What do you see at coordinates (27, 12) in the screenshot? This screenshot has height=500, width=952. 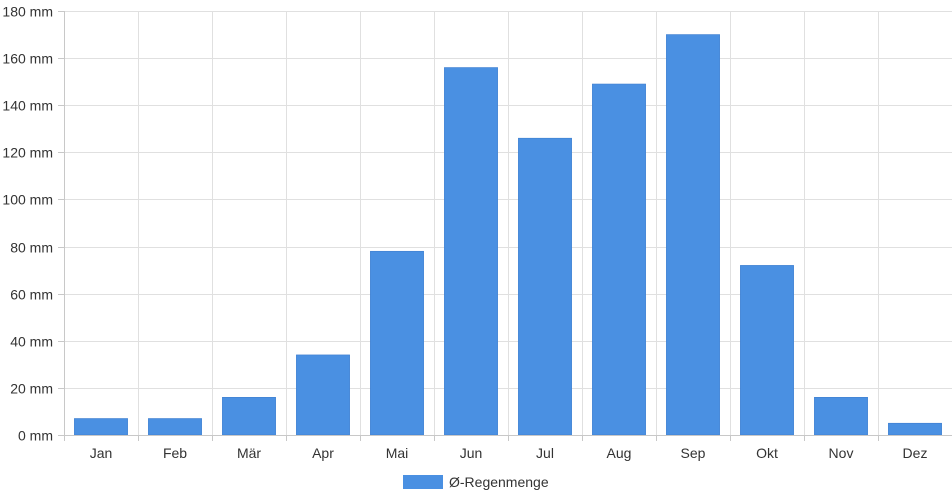 I see `y-tick-label: 180 mm` at bounding box center [27, 12].